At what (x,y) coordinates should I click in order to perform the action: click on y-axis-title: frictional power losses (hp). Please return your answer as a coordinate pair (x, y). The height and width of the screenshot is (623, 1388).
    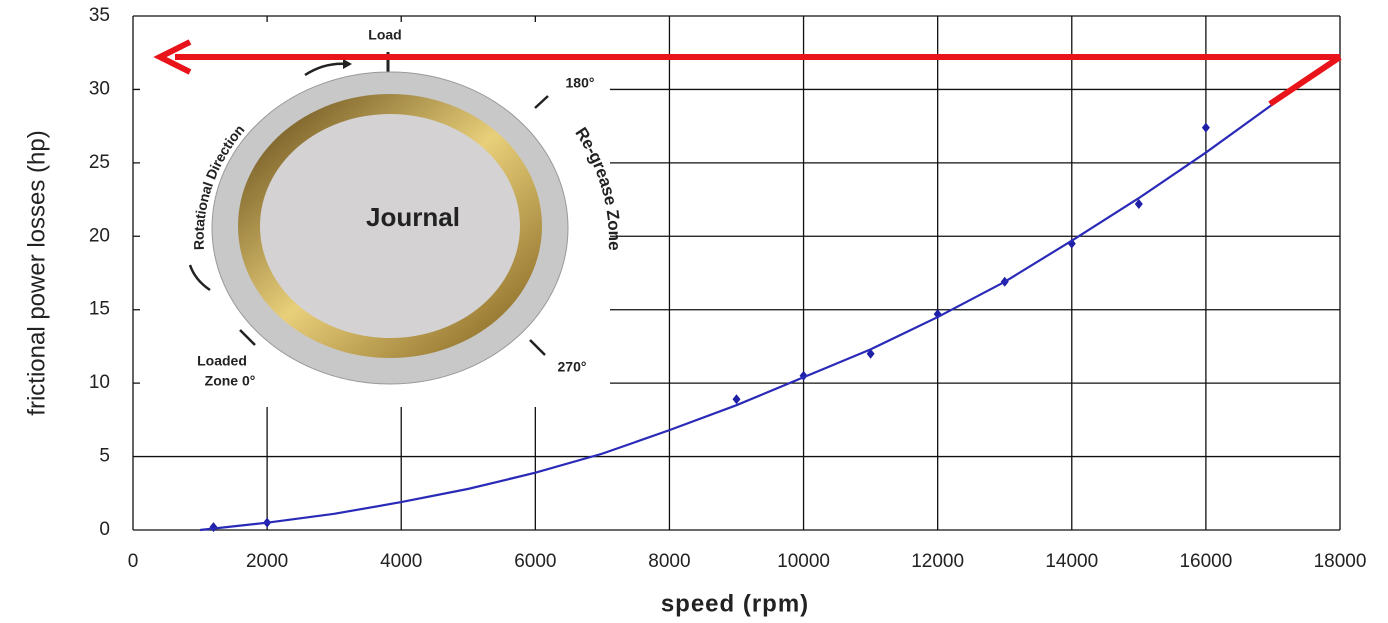
    Looking at the image, I should click on (36, 272).